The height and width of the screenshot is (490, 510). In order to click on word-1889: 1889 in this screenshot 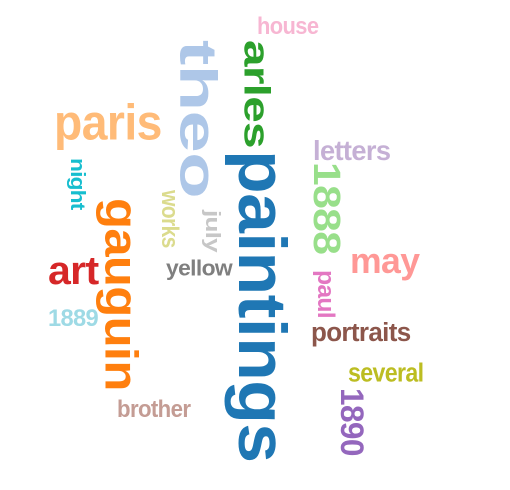, I will do `click(73, 318)`.